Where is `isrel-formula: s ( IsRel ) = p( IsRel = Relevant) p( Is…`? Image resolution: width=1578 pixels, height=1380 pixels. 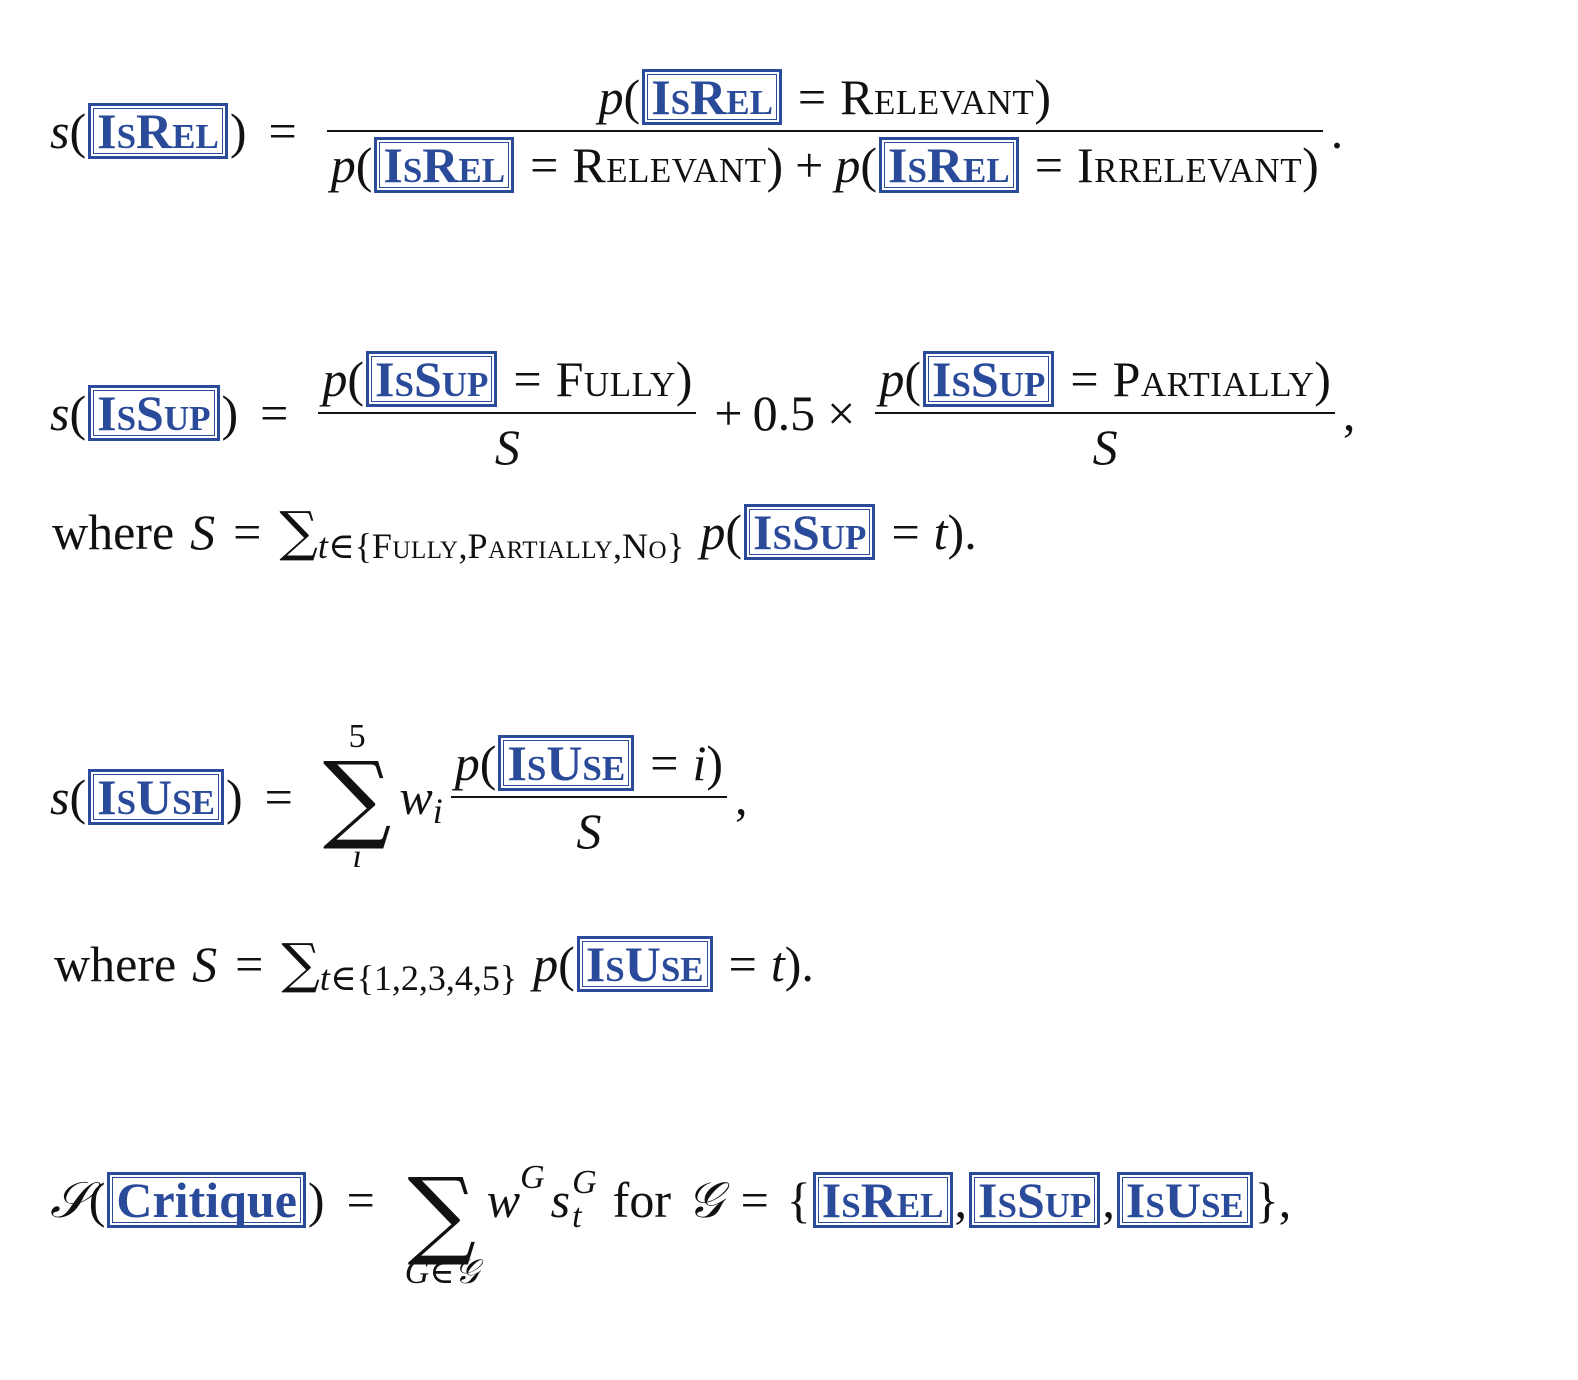
isrel-formula: s ( IsRel ) = p( IsRel = Relevant) p( Is… is located at coordinates (697, 131).